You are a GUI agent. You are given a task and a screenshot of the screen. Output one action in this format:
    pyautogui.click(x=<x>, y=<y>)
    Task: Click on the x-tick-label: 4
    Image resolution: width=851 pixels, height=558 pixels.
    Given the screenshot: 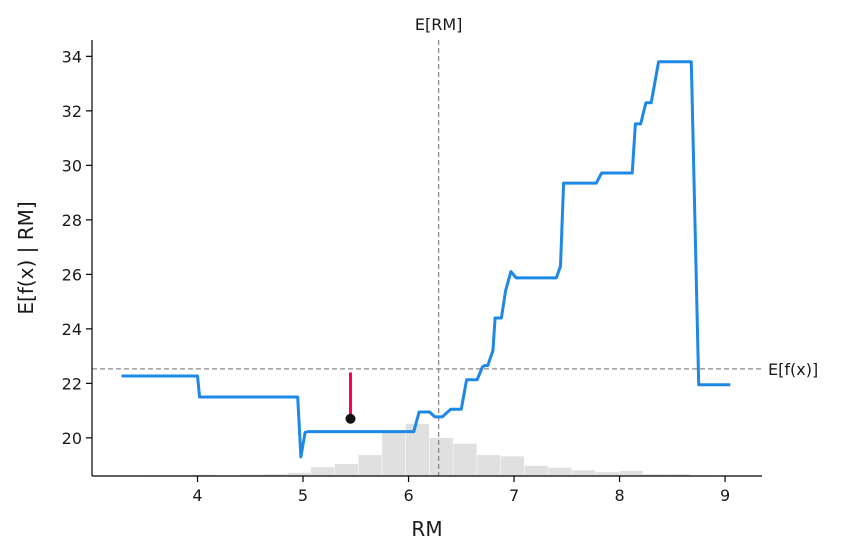 What is the action you would take?
    pyautogui.click(x=197, y=495)
    